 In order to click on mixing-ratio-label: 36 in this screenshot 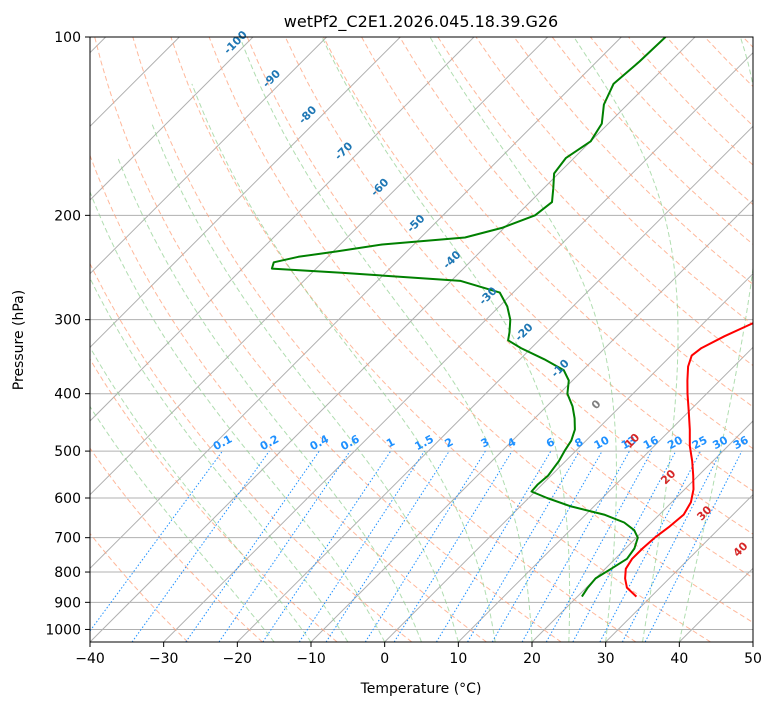, I will do `click(741, 442)`.